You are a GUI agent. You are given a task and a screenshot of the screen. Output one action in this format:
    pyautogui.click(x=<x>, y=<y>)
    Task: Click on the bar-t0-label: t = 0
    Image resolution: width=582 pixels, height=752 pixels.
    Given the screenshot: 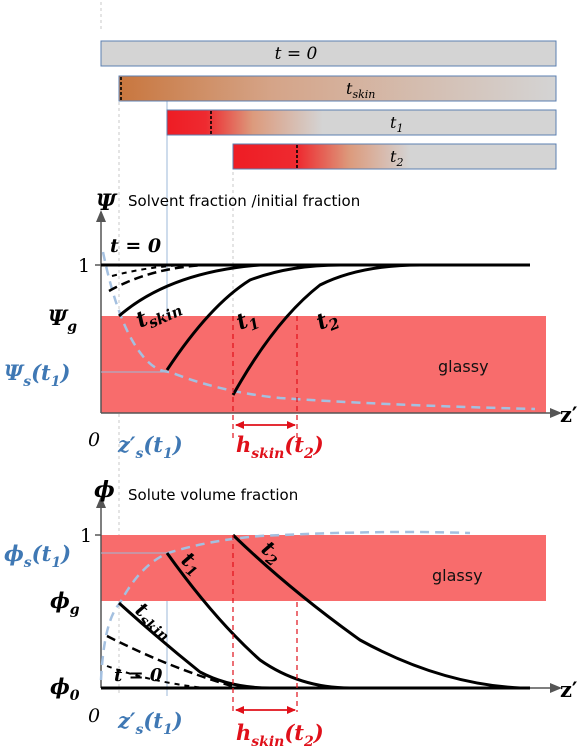 What is the action you would take?
    pyautogui.click(x=296, y=54)
    